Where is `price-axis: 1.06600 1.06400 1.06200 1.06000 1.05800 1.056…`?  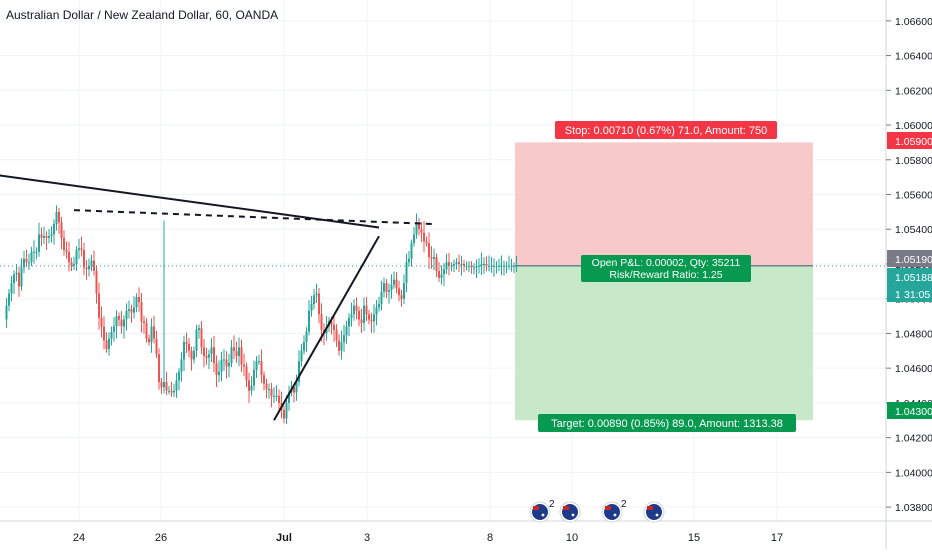 price-axis: 1.06600 1.06400 1.06200 1.06000 1.05800 1.056… is located at coordinates (908, 275).